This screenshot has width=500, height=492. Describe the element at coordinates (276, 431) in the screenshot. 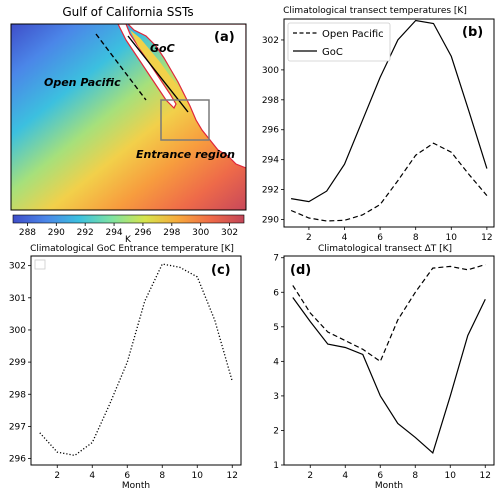

I see `y-tick-label: 2` at that location.